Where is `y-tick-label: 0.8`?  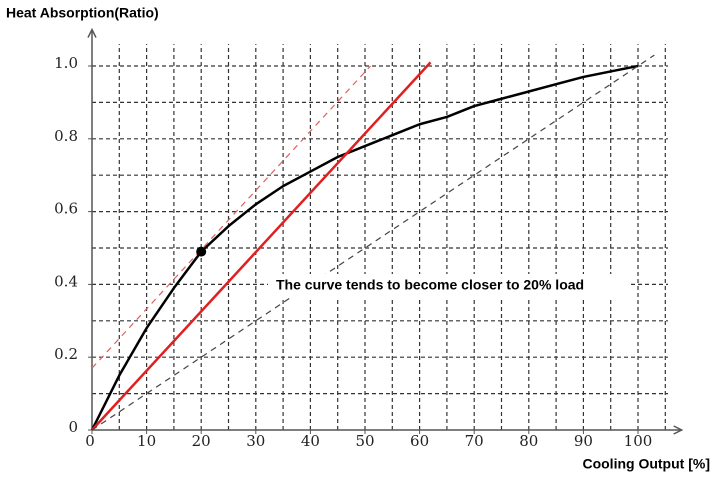
y-tick-label: 0.8 is located at coordinates (66, 136).